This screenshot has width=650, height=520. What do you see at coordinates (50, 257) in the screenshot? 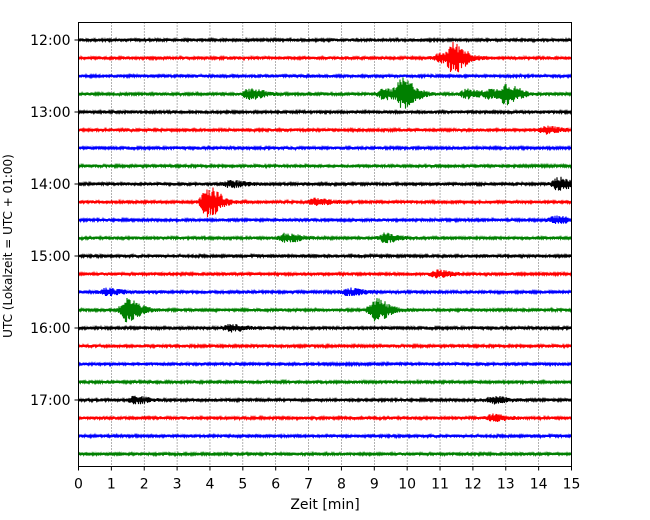
I see `y-tick-label: 15:00` at bounding box center [50, 257].